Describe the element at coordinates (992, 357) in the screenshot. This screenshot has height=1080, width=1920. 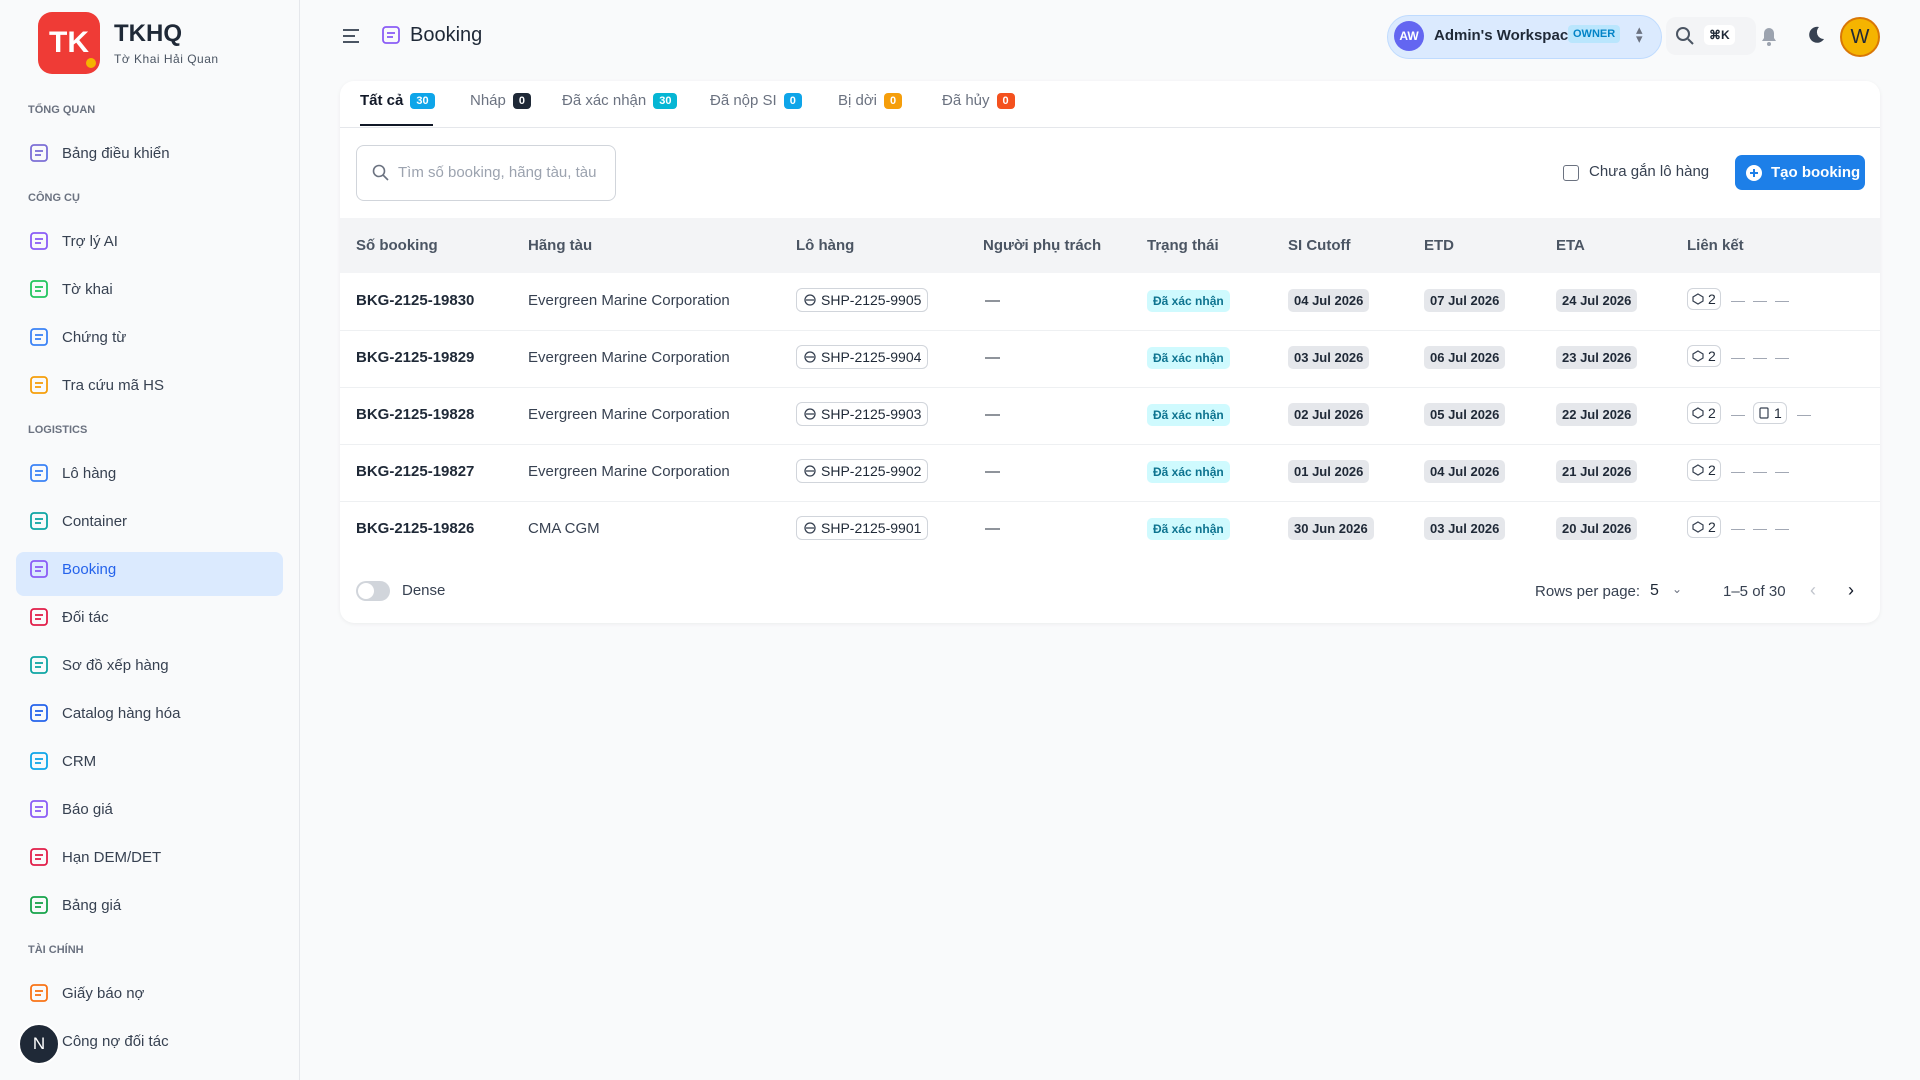
I see `assignee: —` at that location.